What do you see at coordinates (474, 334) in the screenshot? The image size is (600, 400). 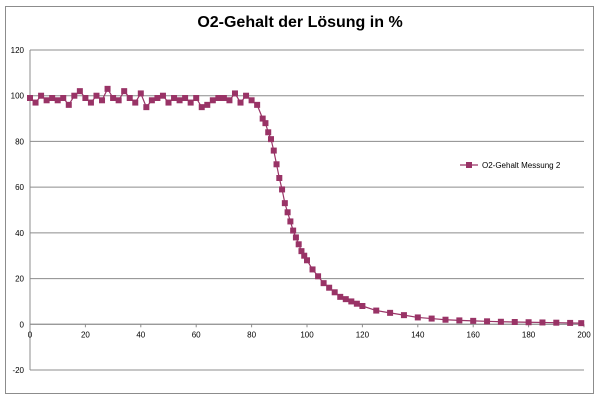 I see `x-tick-label: 160` at bounding box center [474, 334].